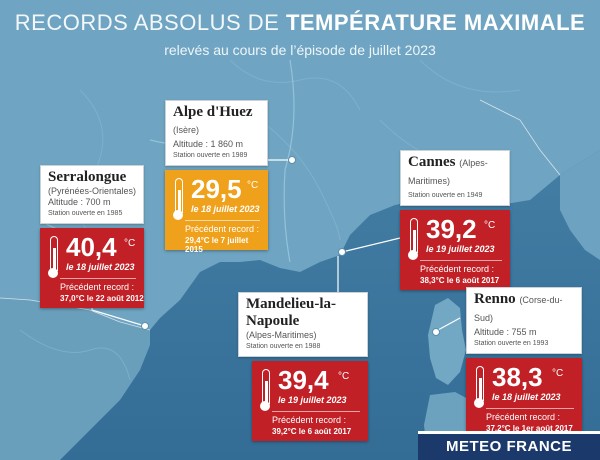 The image size is (600, 460). Describe the element at coordinates (451, 229) in the screenshot. I see `record-value: 39,2` at that location.